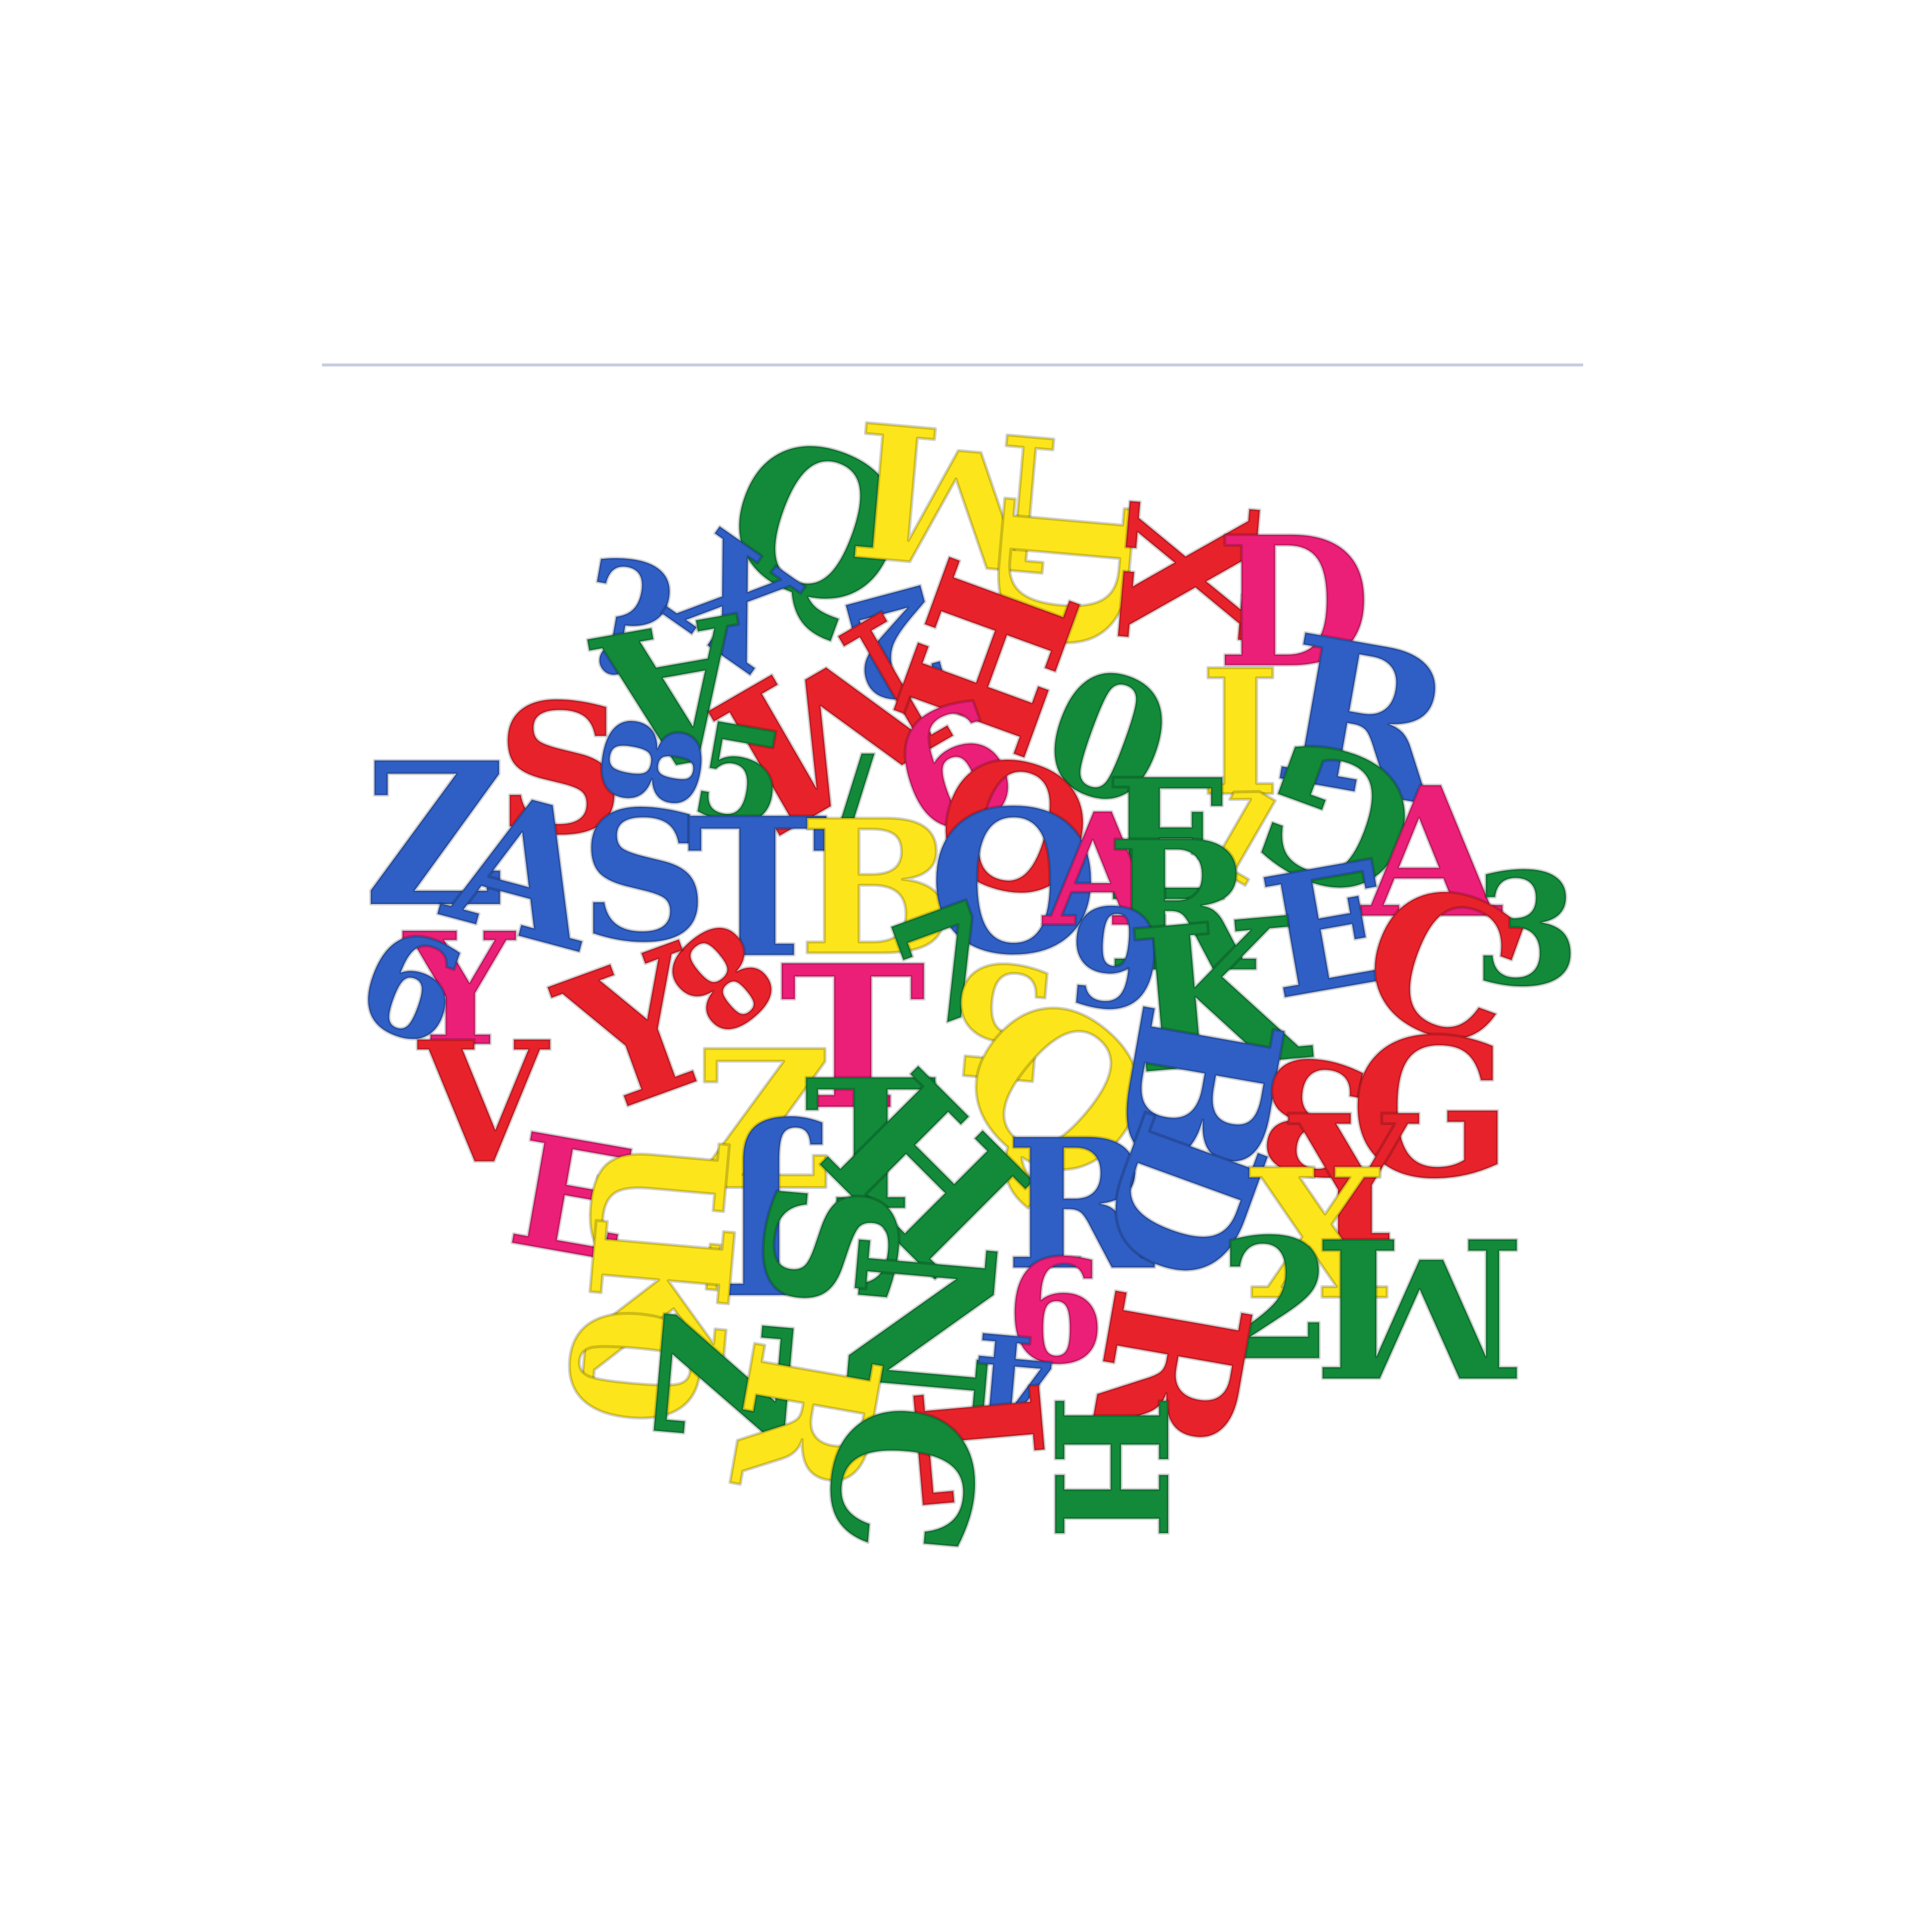 The width and height of the screenshot is (1932, 1932). I want to click on letter-piece-yellow: X, so click(1318, 1235).